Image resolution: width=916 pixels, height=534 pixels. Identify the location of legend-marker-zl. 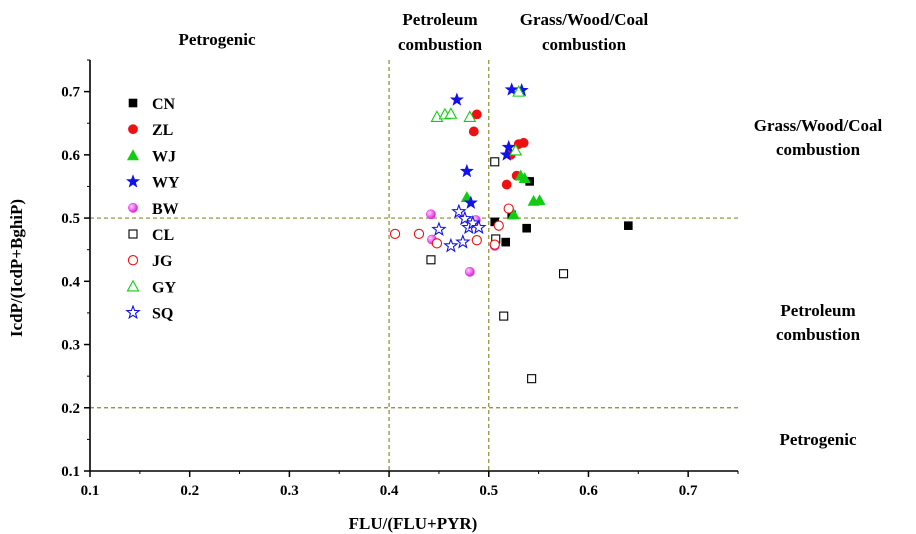
(133, 129).